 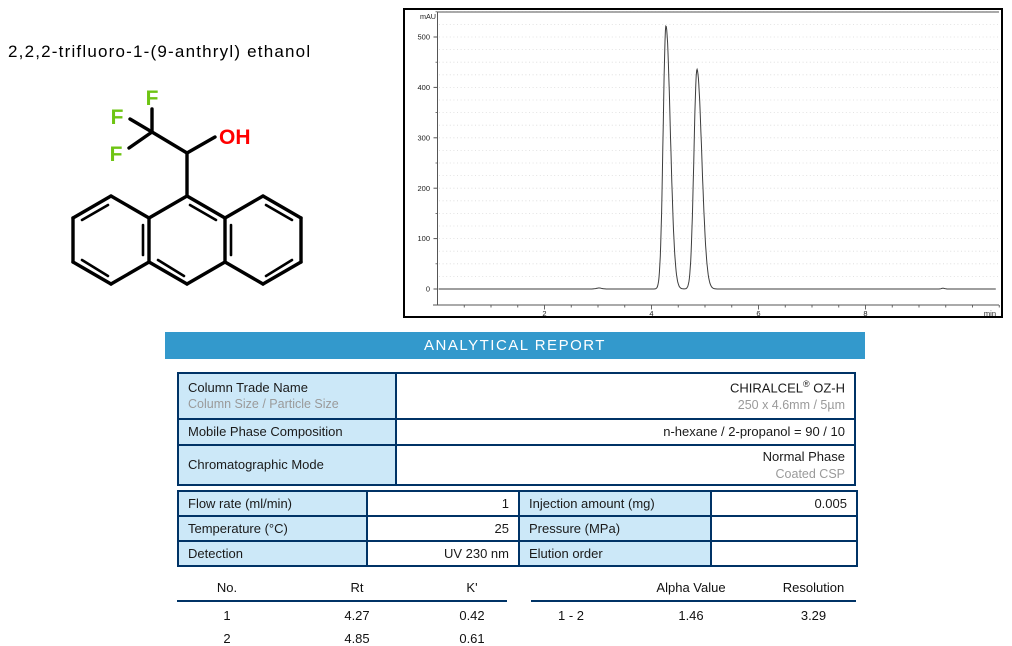 I want to click on elution-order-label: Elution order, so click(x=615, y=553).